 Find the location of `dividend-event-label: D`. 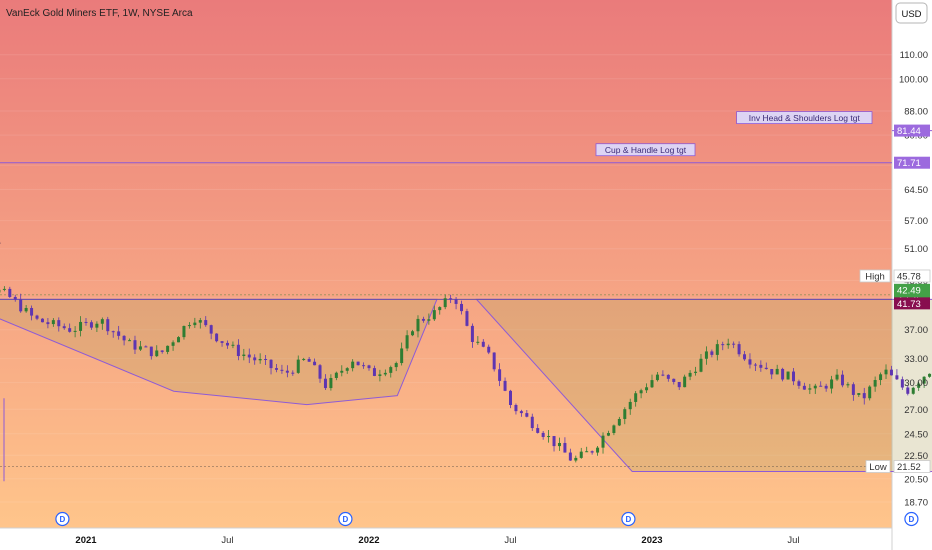

dividend-event-label: D is located at coordinates (346, 519).